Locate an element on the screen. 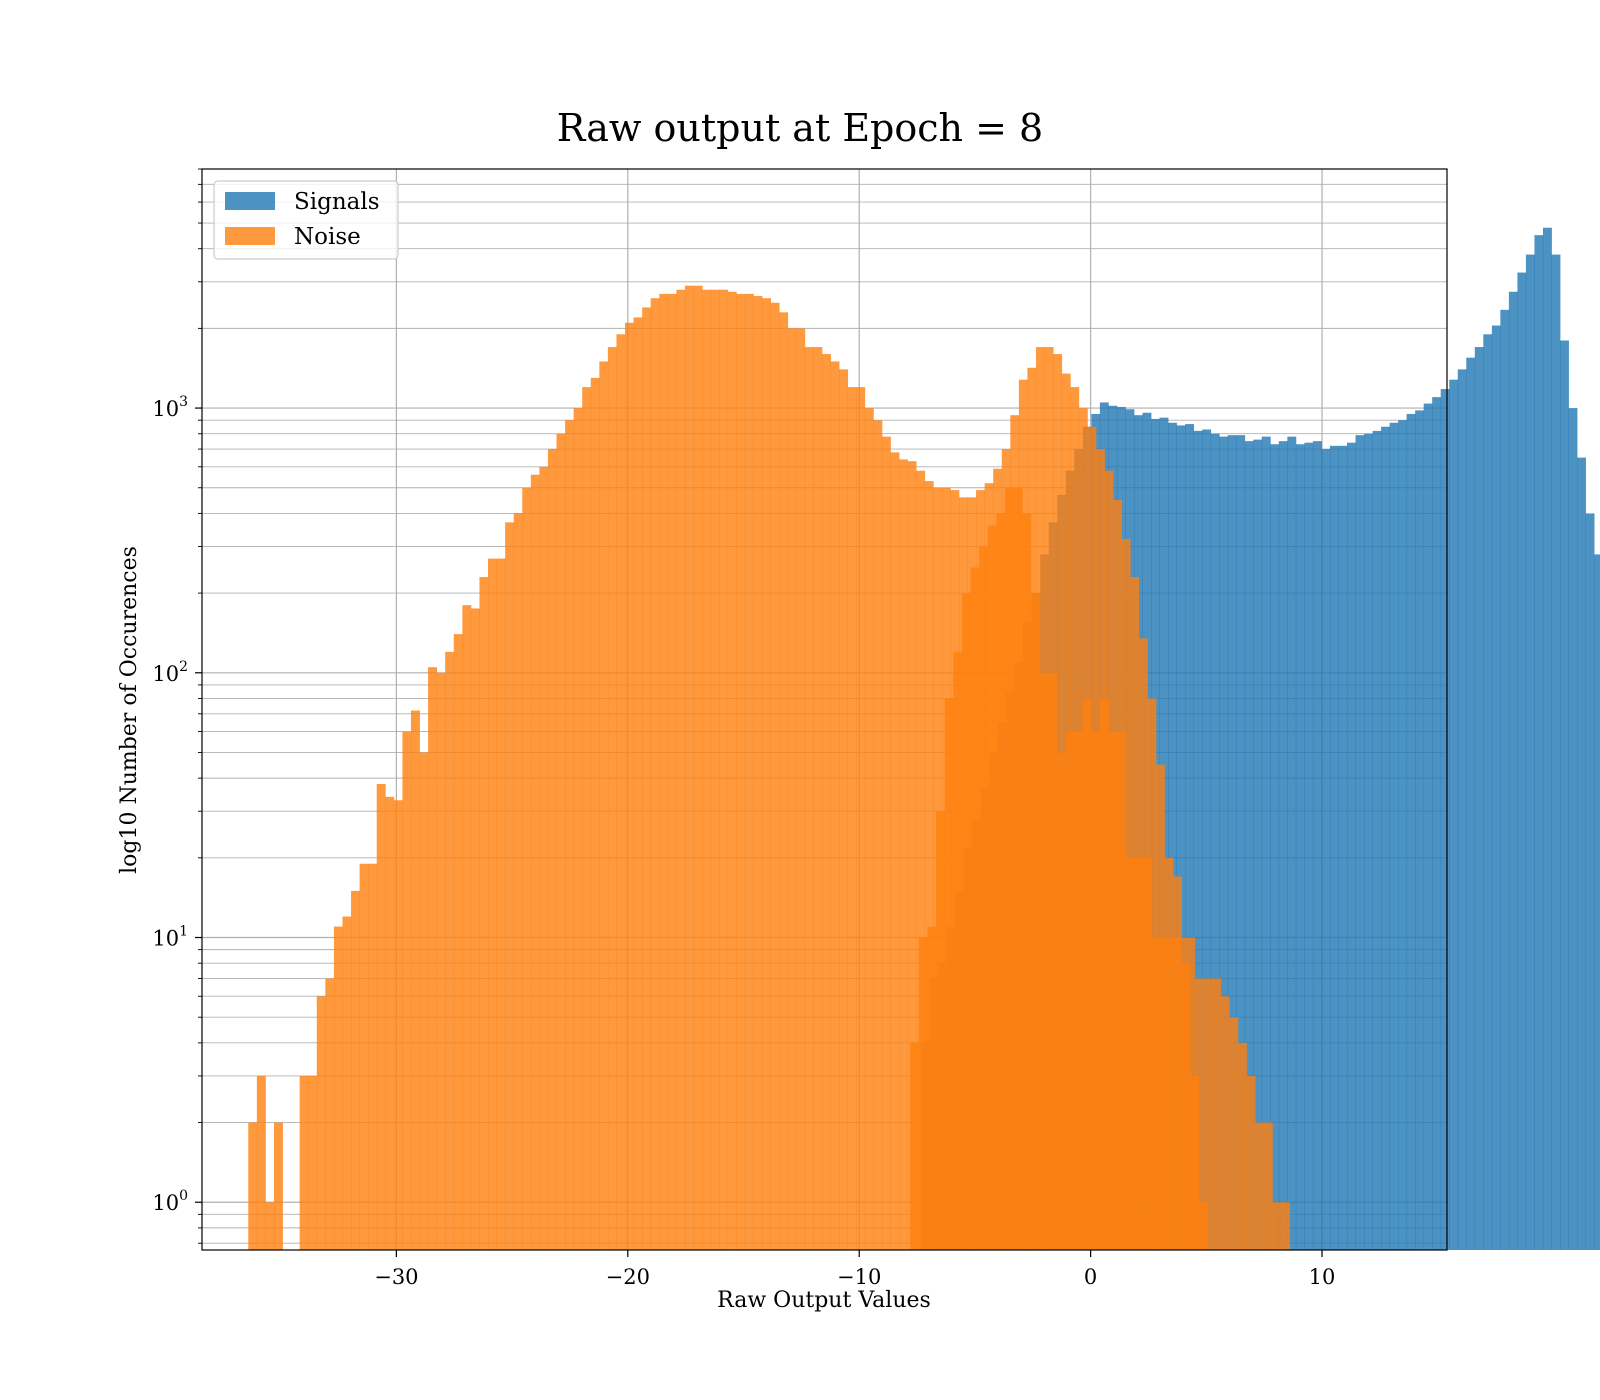 This screenshot has height=1400, width=1600. chart-title: Raw output at Epoch = 8 is located at coordinates (800, 128).